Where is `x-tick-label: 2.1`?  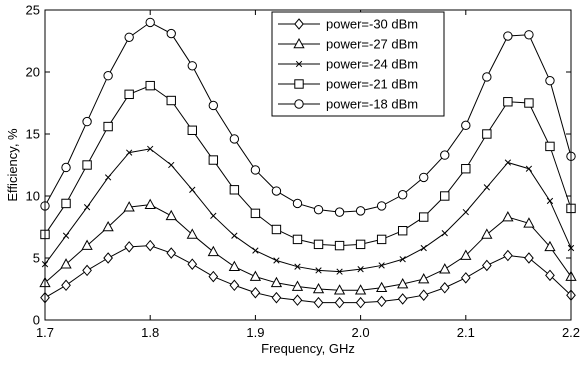
x-tick-label: 2.1 is located at coordinates (466, 332).